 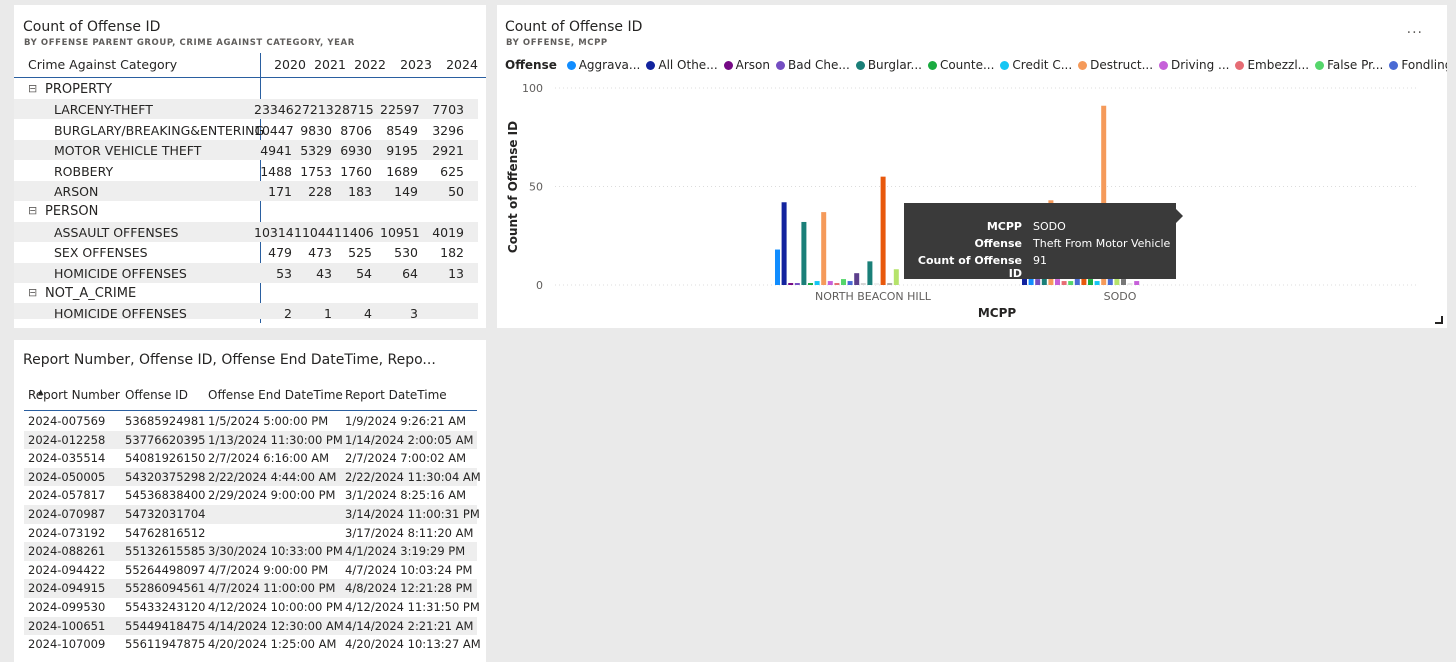 What do you see at coordinates (246, 231) in the screenshot?
I see `matrix-row: ASSAULT OFFENSES 10314 11044 11406 10951 4019` at bounding box center [246, 231].